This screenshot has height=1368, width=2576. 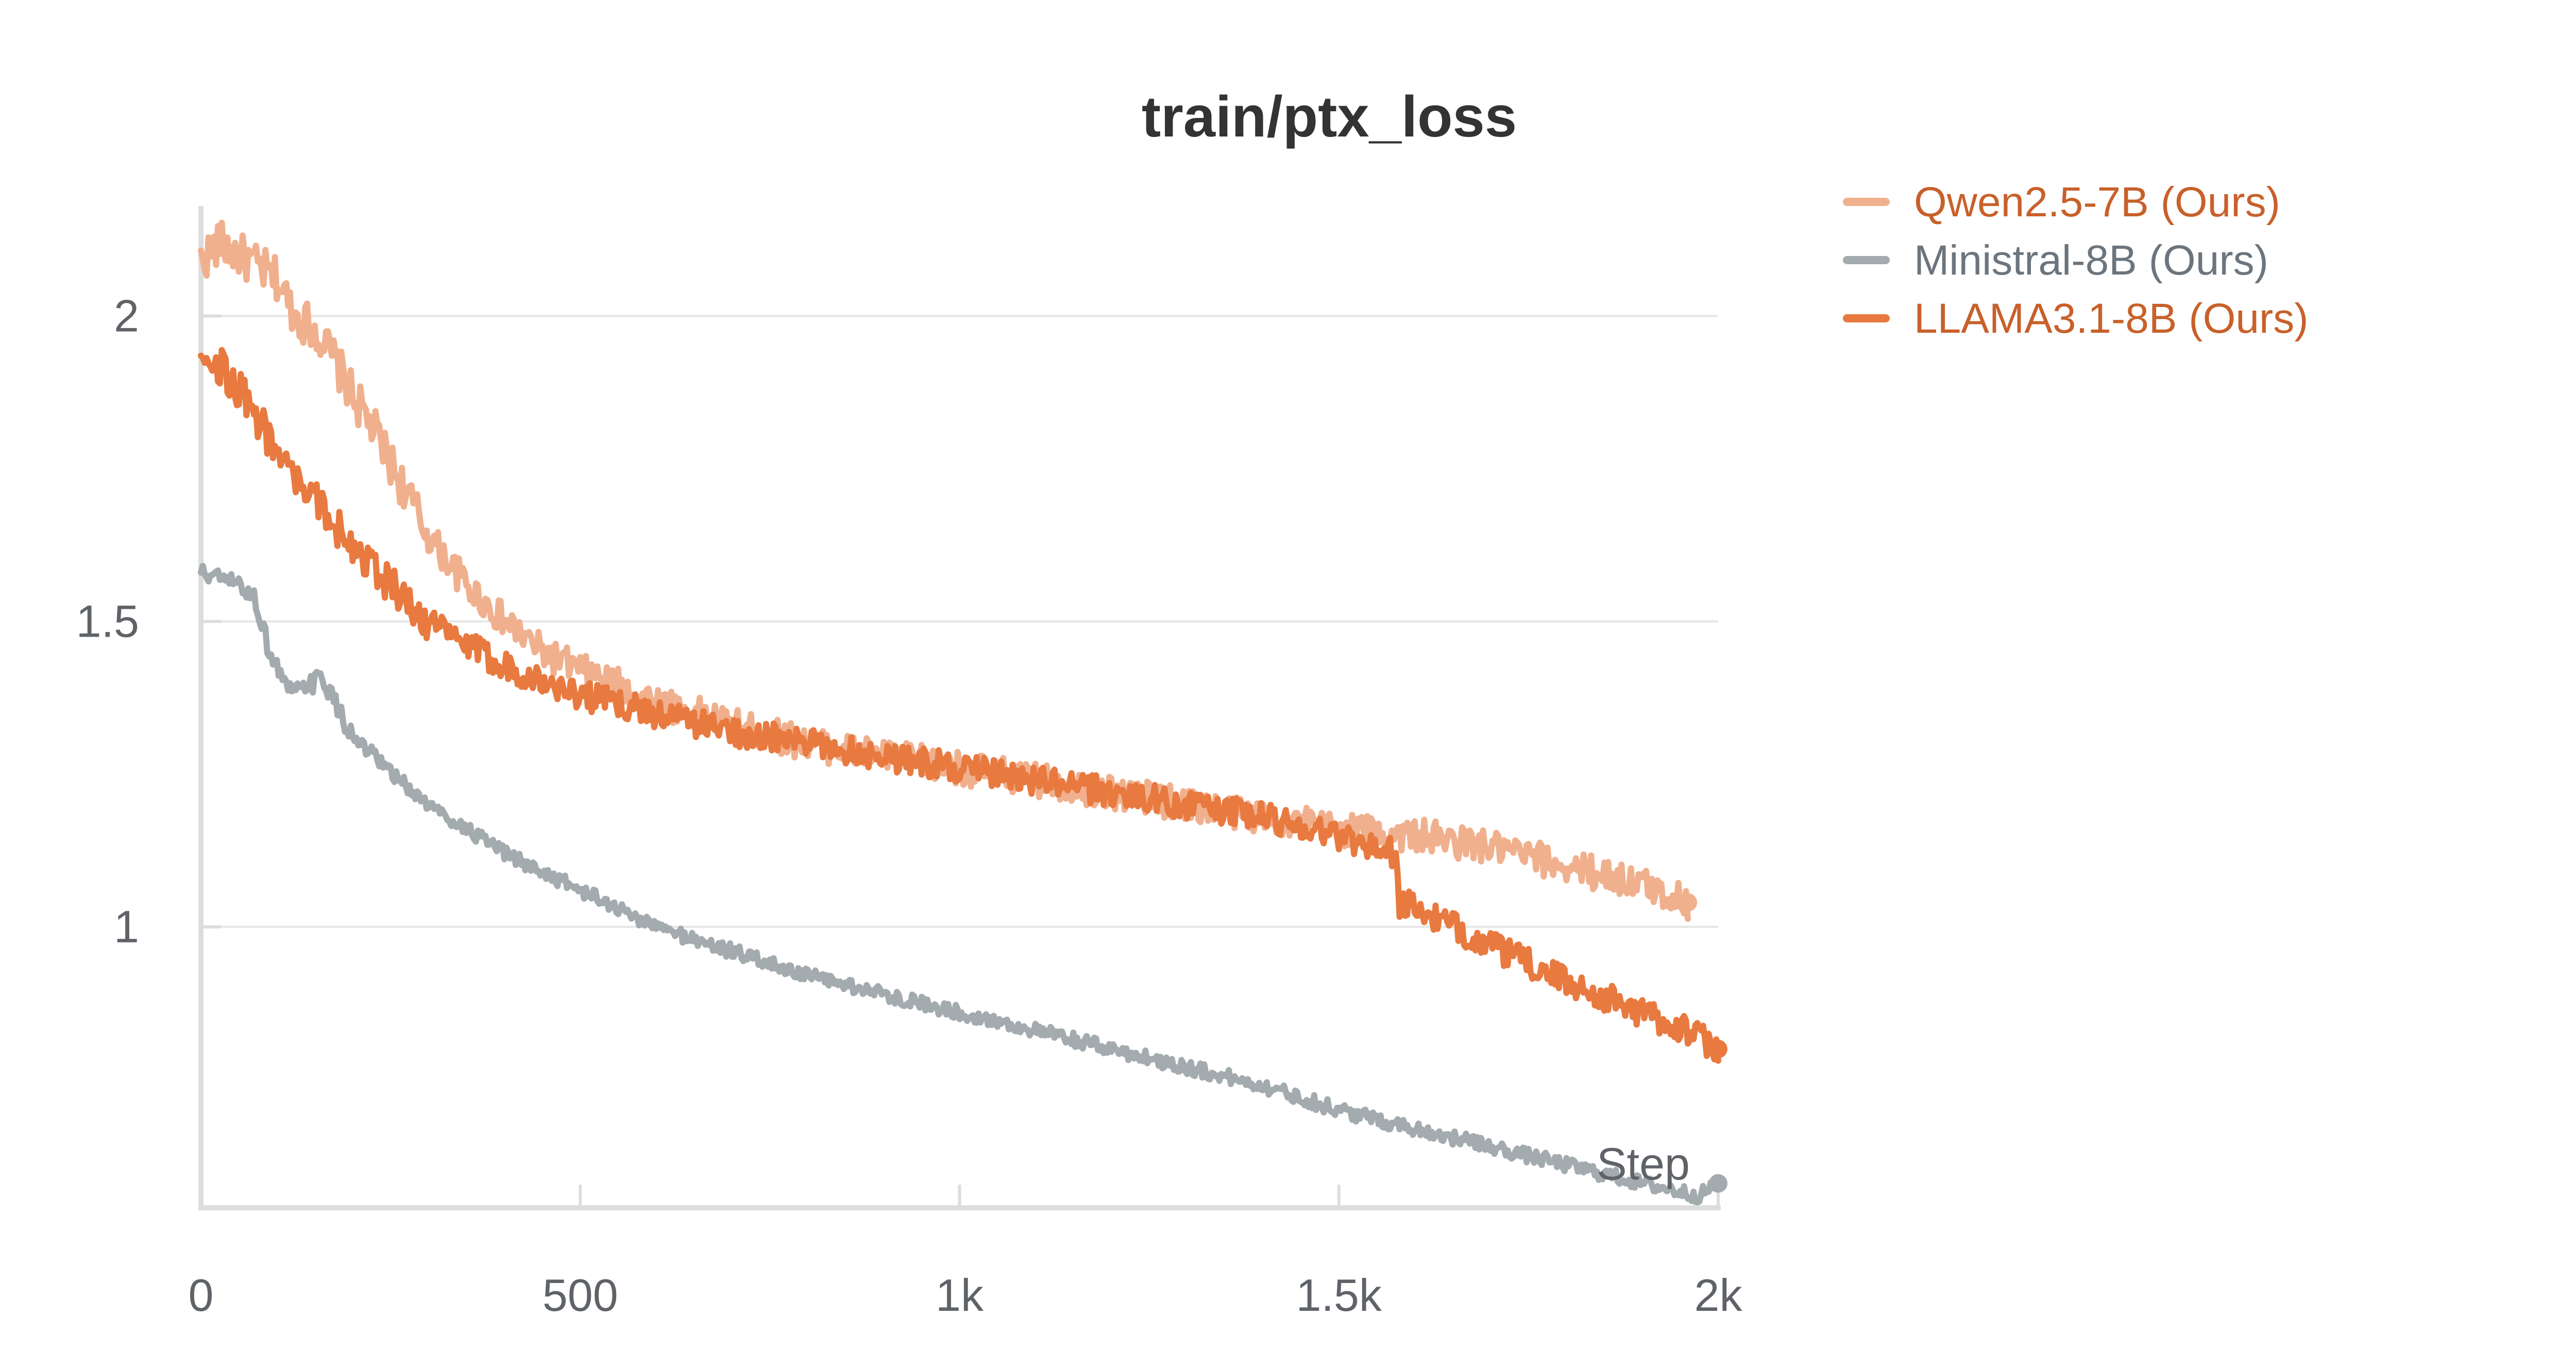 What do you see at coordinates (108, 620) in the screenshot?
I see `y-tick-label: 1.5` at bounding box center [108, 620].